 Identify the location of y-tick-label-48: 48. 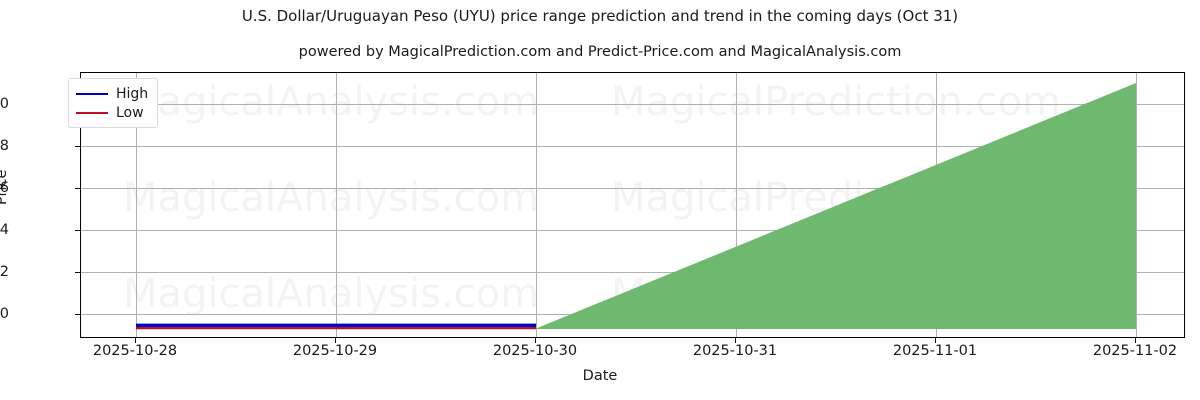
(4, 146).